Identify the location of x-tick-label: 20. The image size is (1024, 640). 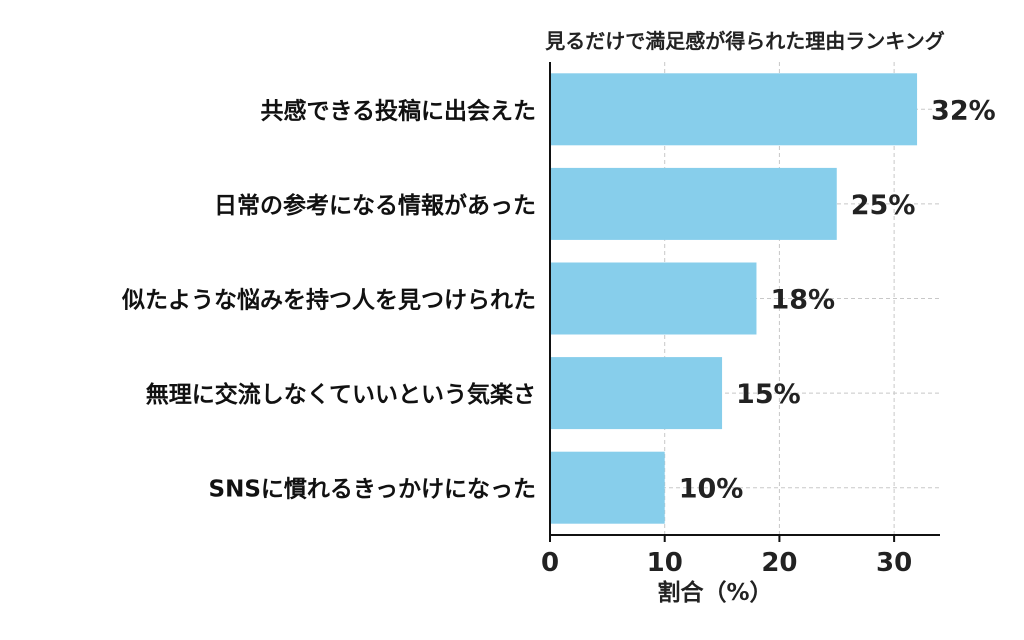
(779, 563).